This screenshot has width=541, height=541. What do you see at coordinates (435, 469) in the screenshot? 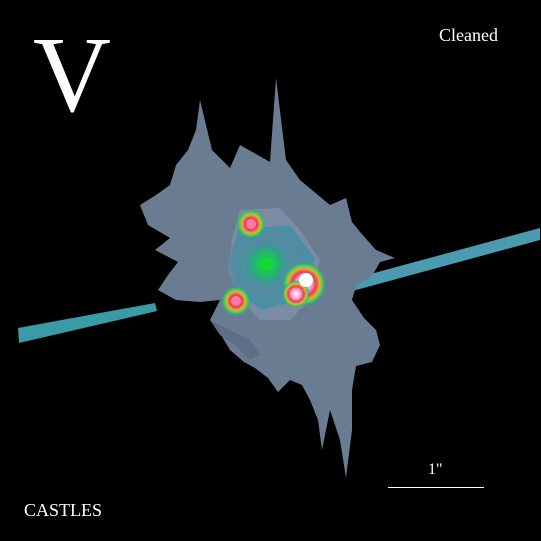
I see `scale-bar-label: 1"` at bounding box center [435, 469].